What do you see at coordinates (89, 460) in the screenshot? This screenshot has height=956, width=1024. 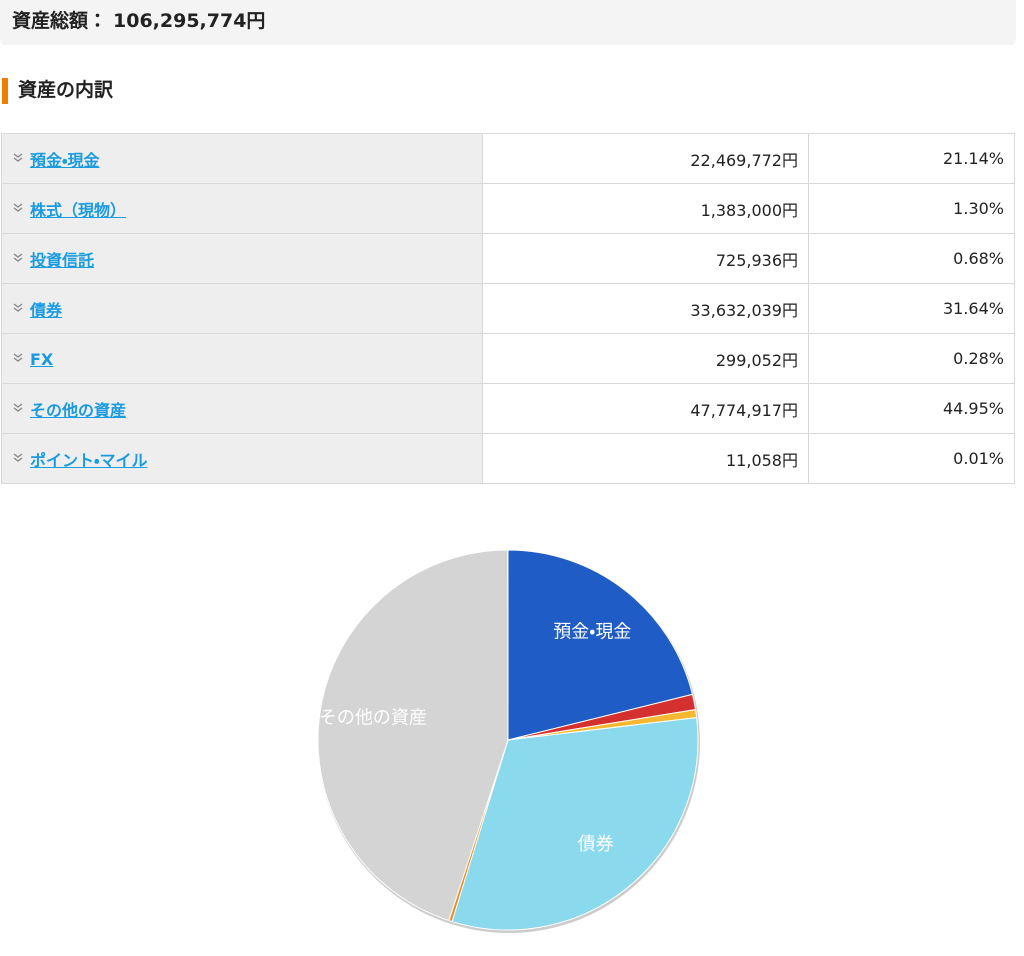 I see `category-link: ポイント・マイル` at bounding box center [89, 460].